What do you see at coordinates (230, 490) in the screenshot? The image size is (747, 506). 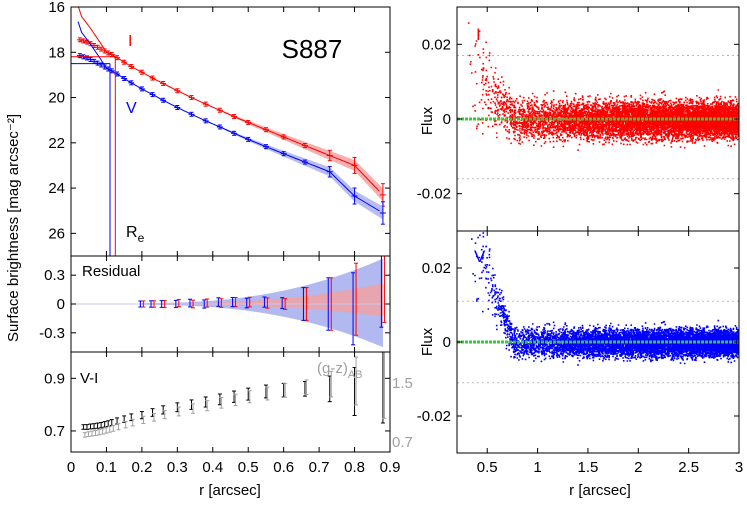 I see `left-xlabel: r [arcsec]` at bounding box center [230, 490].